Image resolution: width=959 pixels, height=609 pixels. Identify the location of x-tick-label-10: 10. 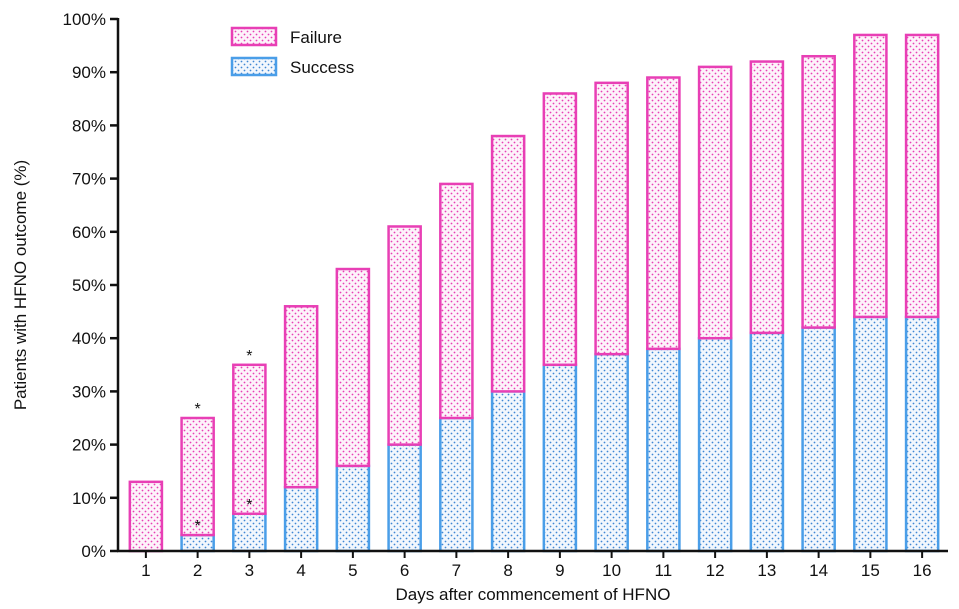
(611, 570).